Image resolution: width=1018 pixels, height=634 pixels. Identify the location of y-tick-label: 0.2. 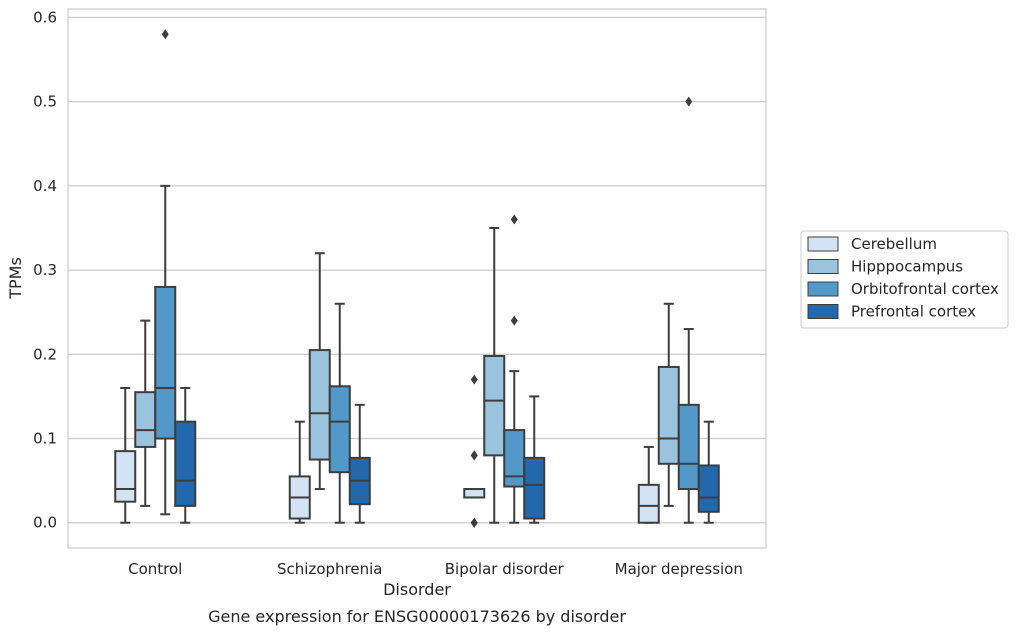
(45, 354).